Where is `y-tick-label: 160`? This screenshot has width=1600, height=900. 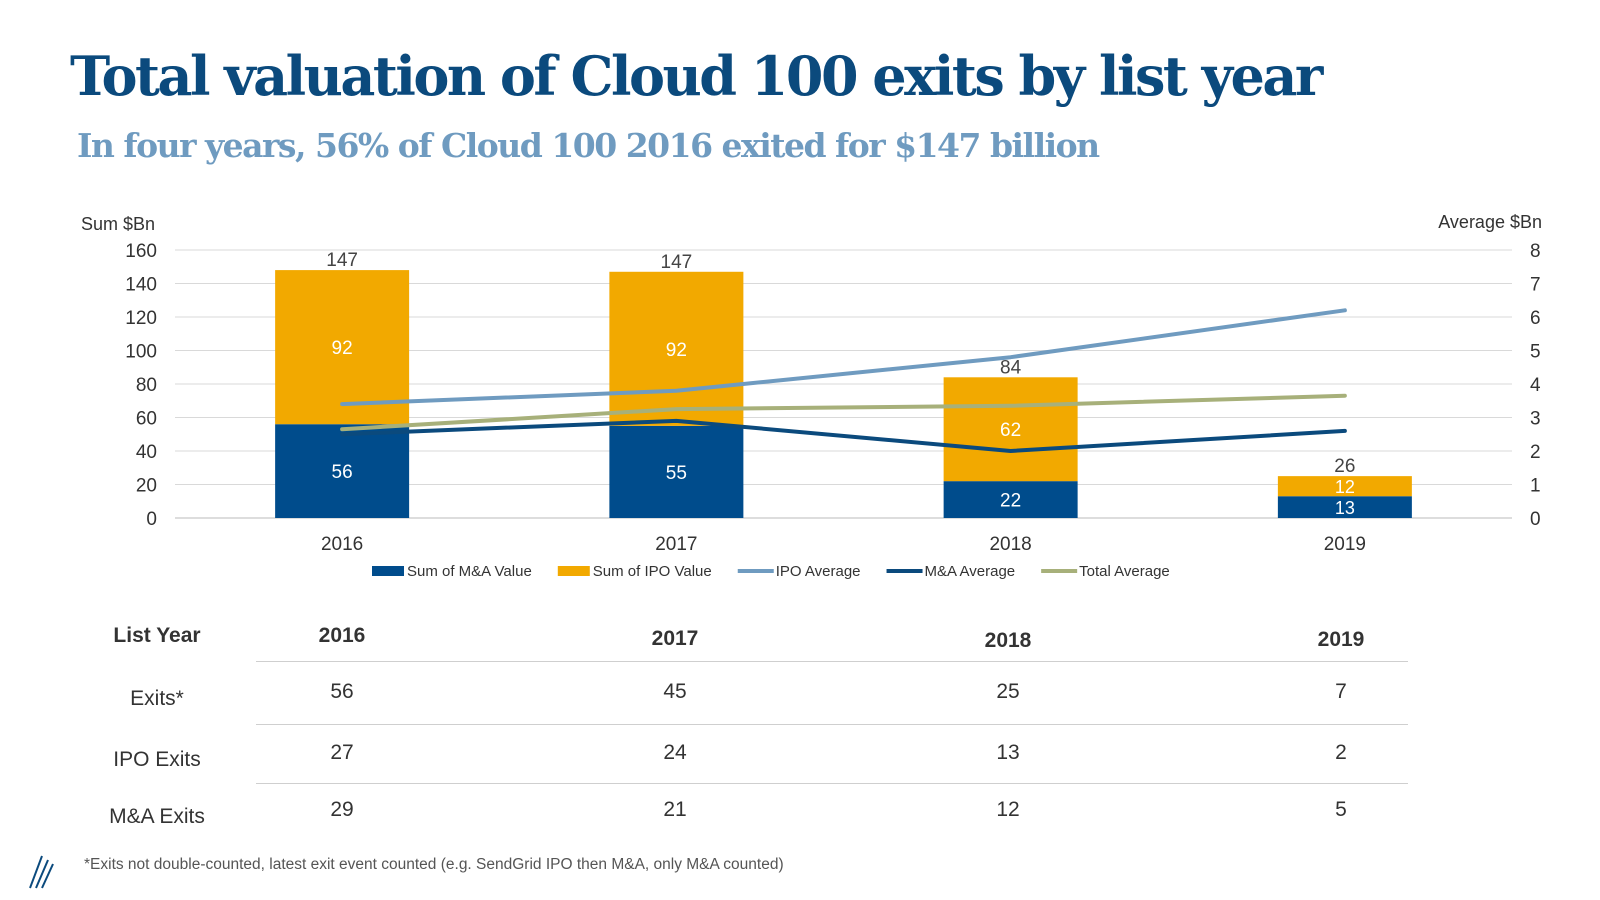
y-tick-label: 160 is located at coordinates (141, 251).